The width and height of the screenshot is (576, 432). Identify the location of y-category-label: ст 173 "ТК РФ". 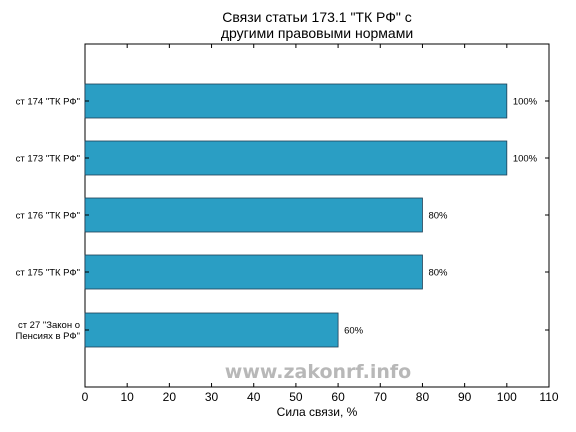
(48, 159).